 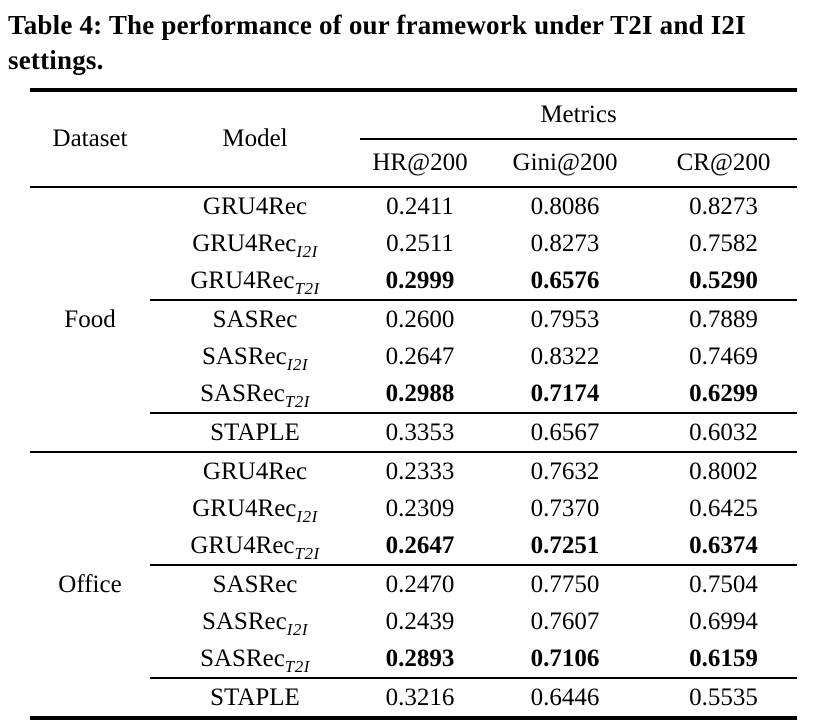 I want to click on gini-value: 0.8322, so click(x=565, y=356).